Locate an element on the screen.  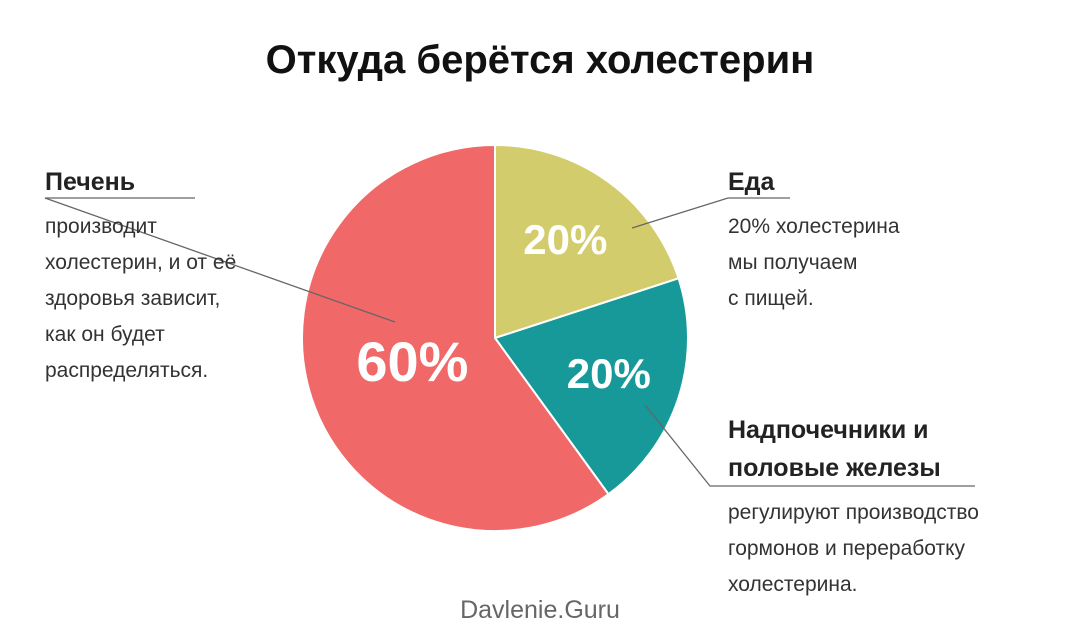
label-block: Еда 20% холестерина мы получаем с пищей. is located at coordinates (878, 240).